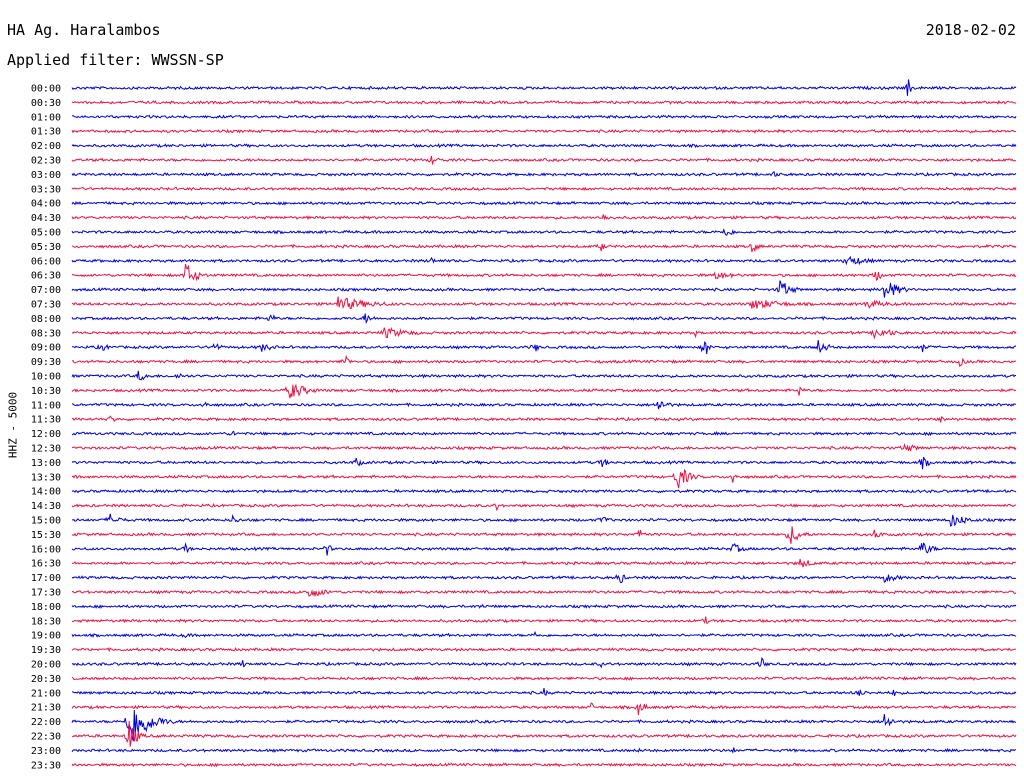 This screenshot has width=1024, height=780. What do you see at coordinates (46, 665) in the screenshot?
I see `row-time-label: 20:00` at bounding box center [46, 665].